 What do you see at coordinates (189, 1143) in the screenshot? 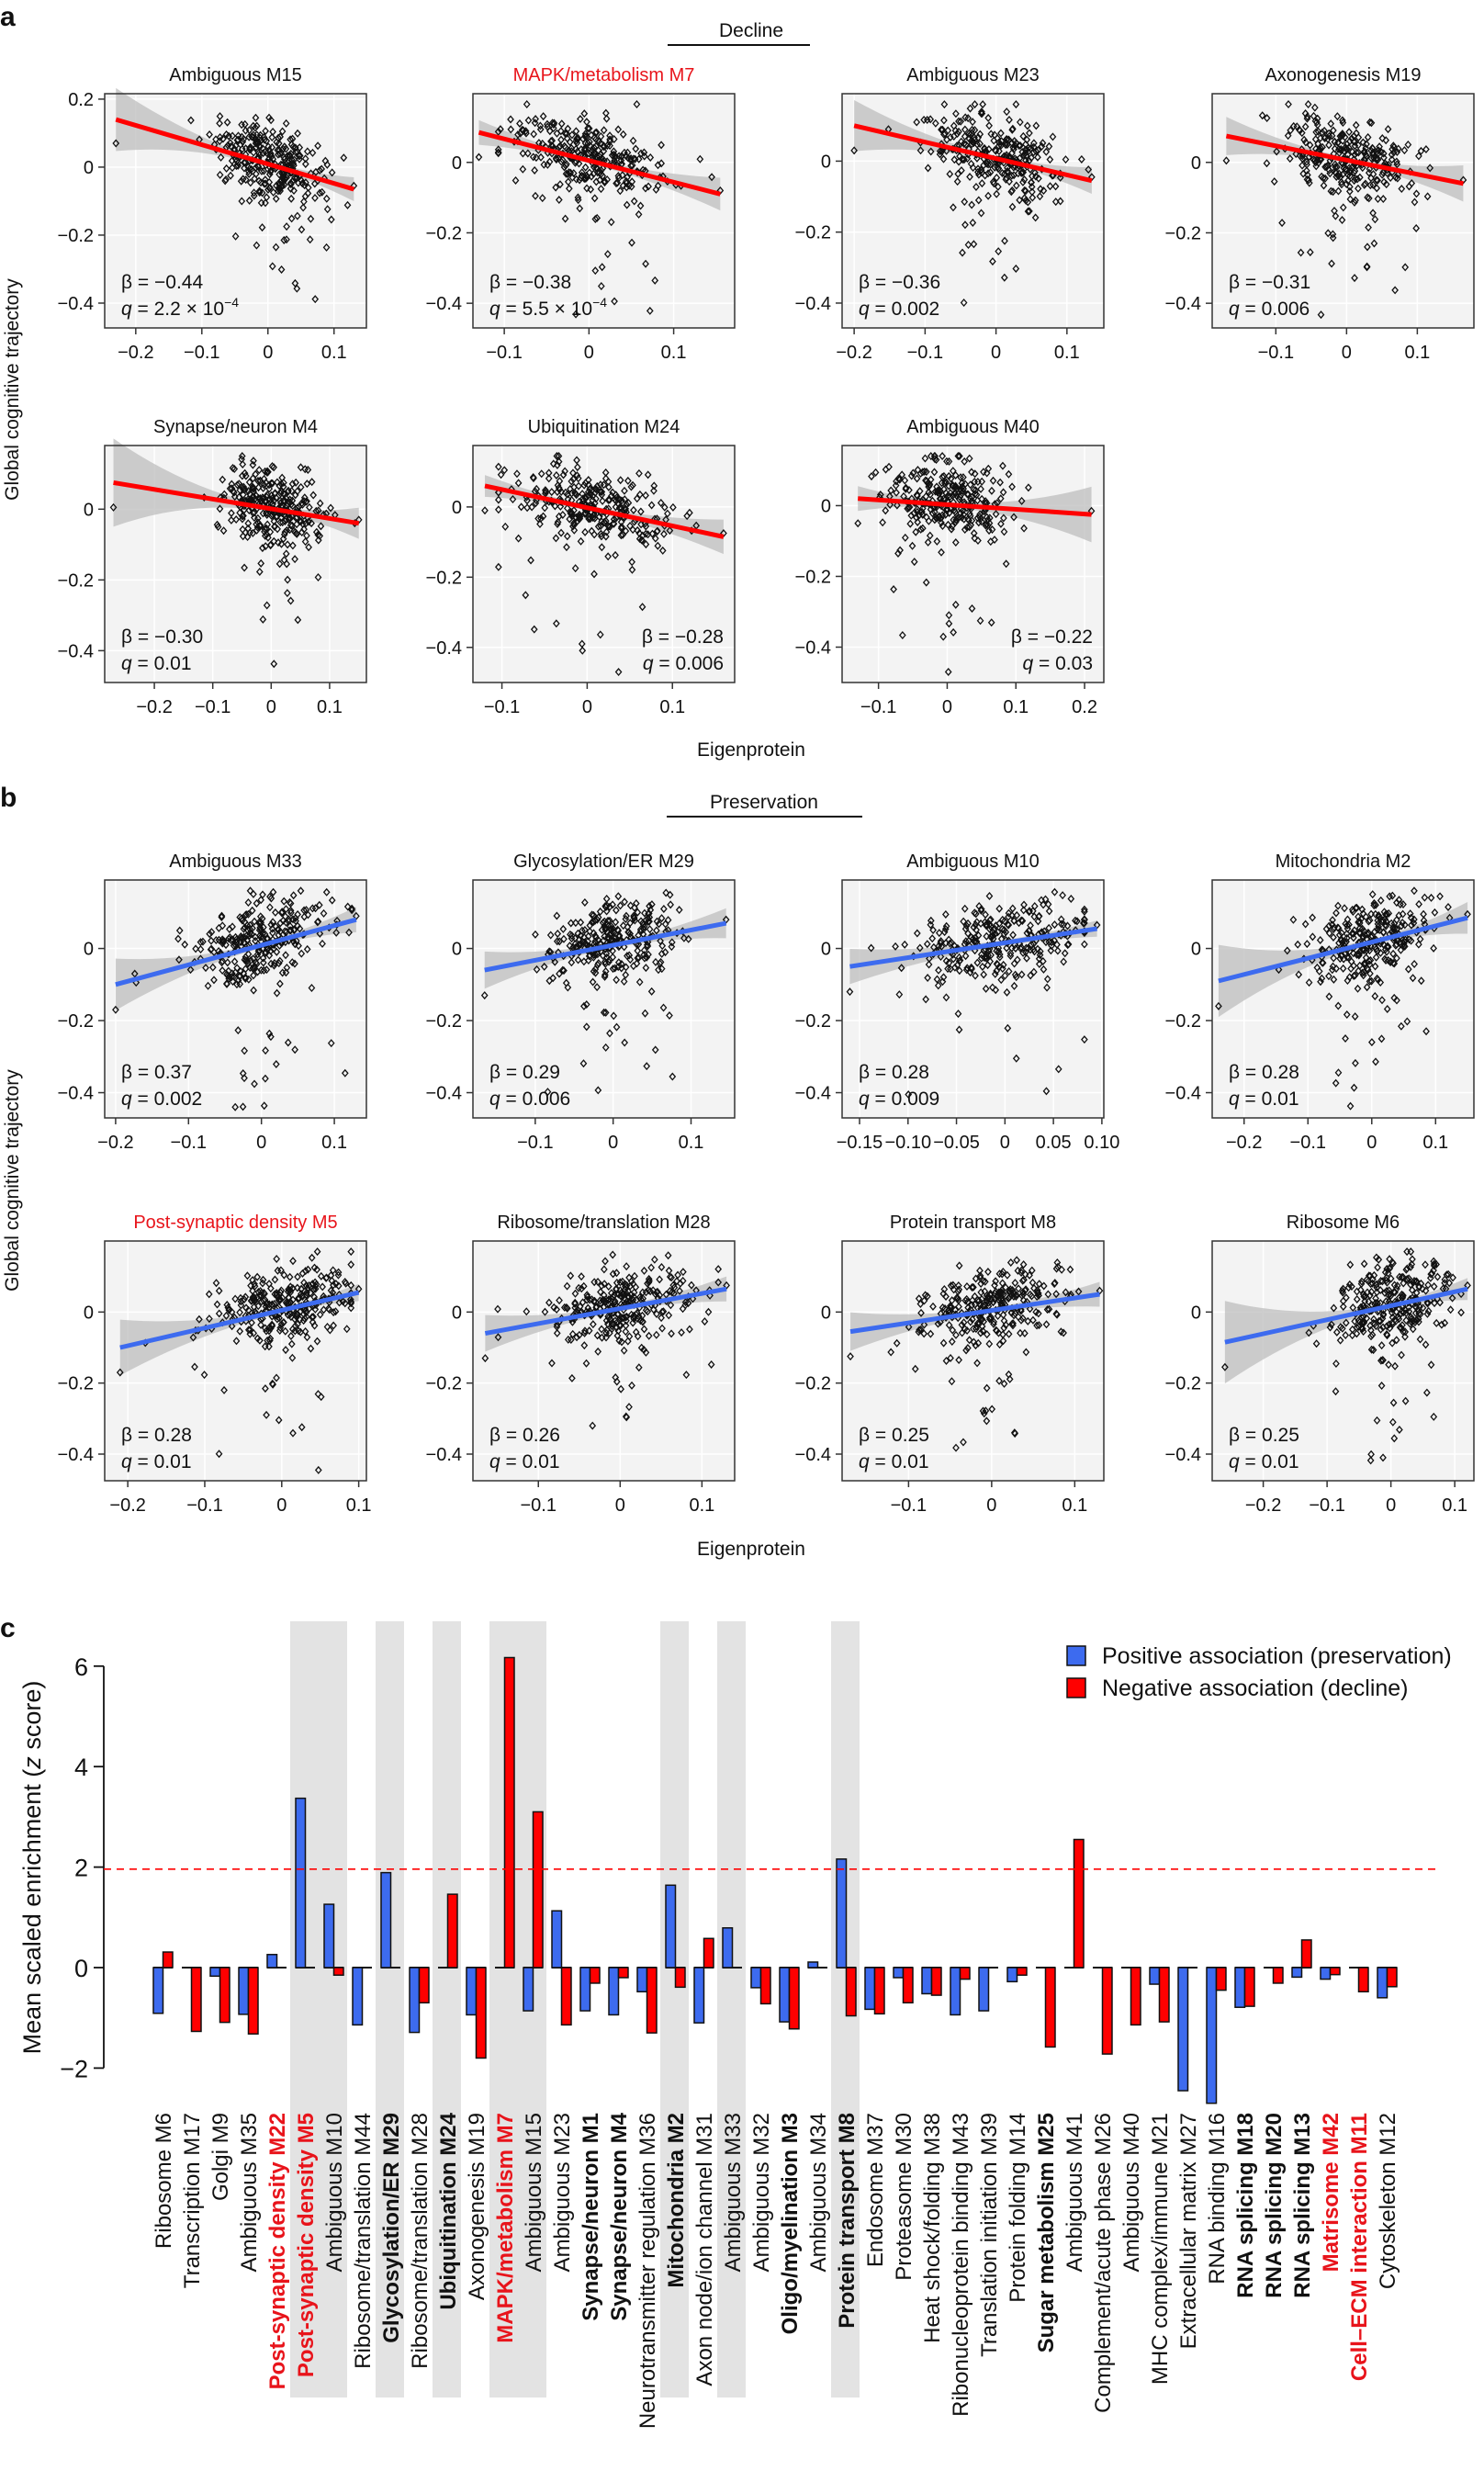
I see `x-tick-label: −0.1` at bounding box center [189, 1143].